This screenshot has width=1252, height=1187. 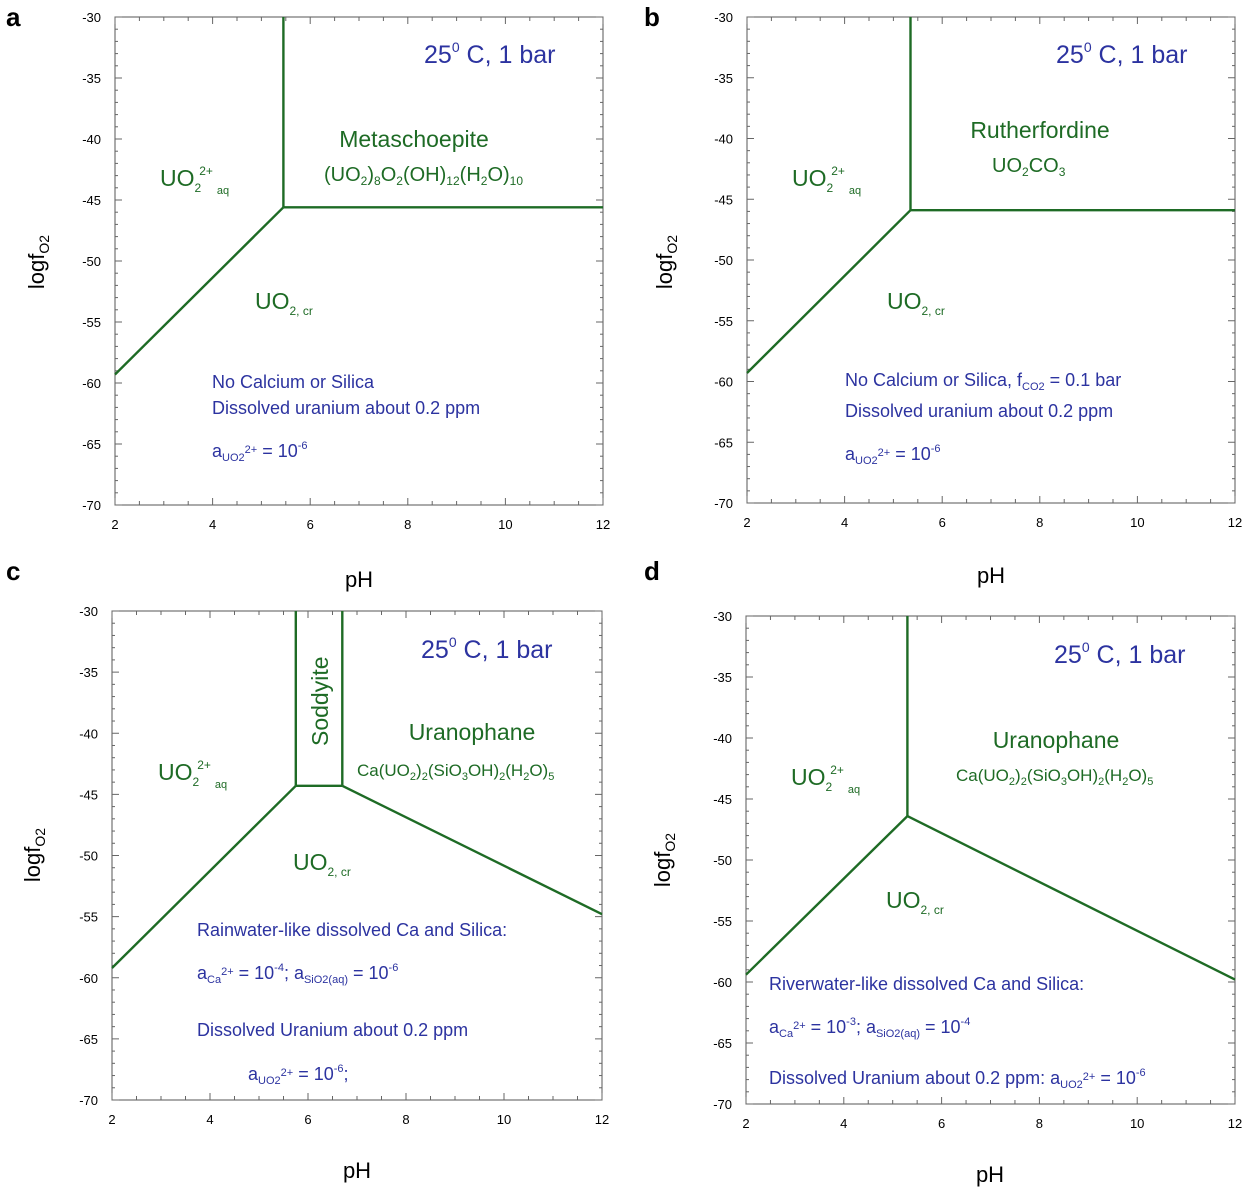 I want to click on activity-a: aUO22+ = 10-6, so click(x=260, y=452).